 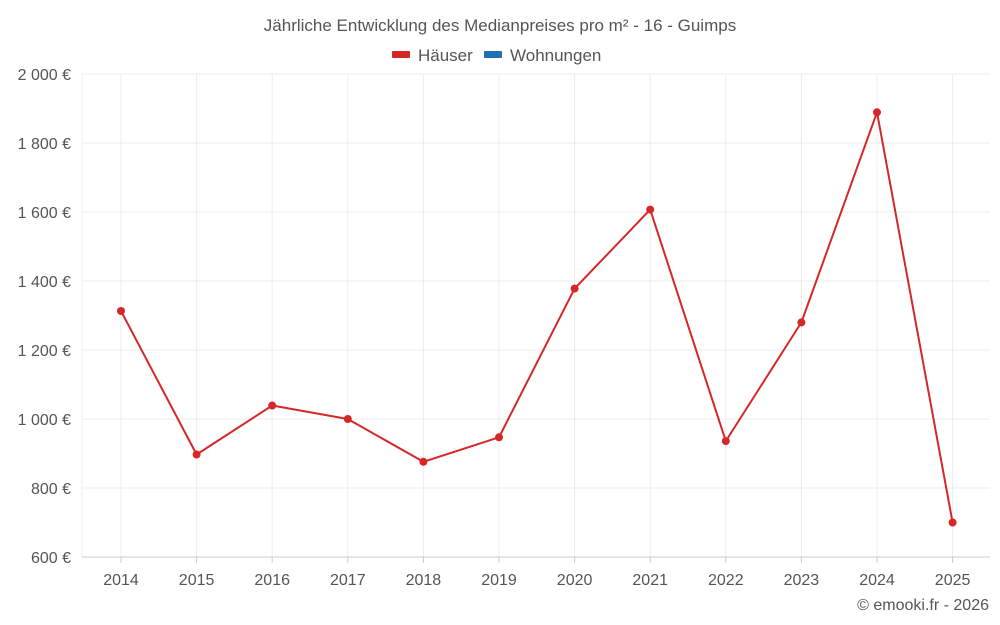 I want to click on x-tick-label: 2022, so click(x=726, y=580).